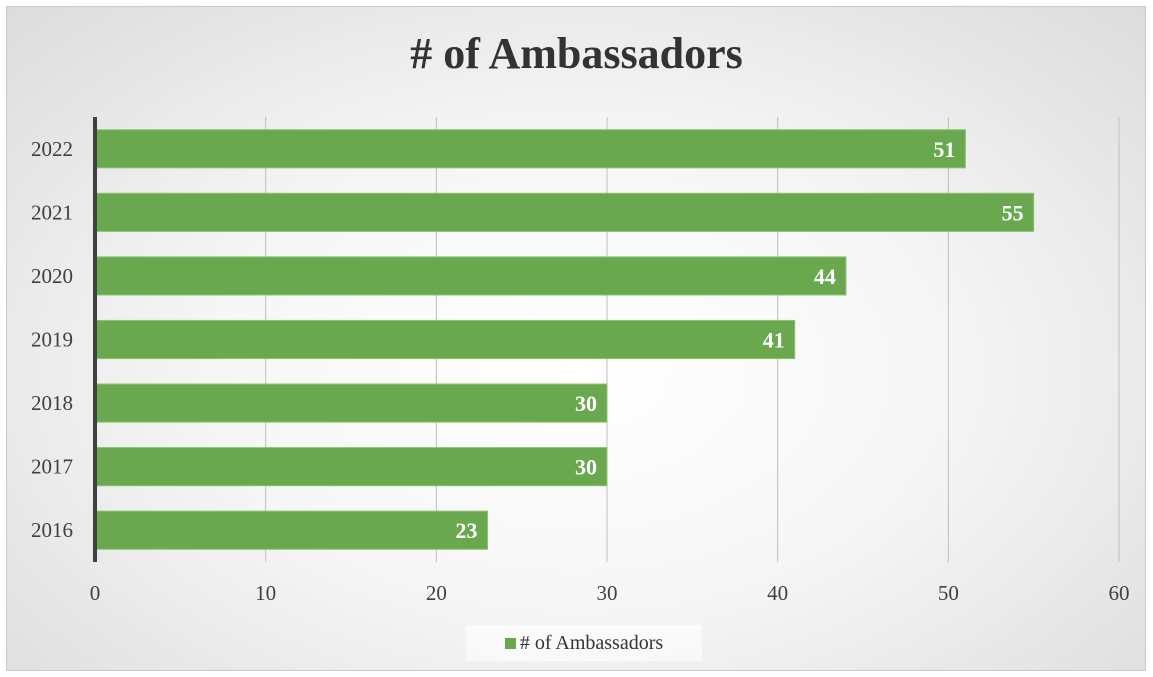 Image resolution: width=1153 pixels, height=677 pixels. What do you see at coordinates (52, 212) in the screenshot?
I see `category-label: 2021` at bounding box center [52, 212].